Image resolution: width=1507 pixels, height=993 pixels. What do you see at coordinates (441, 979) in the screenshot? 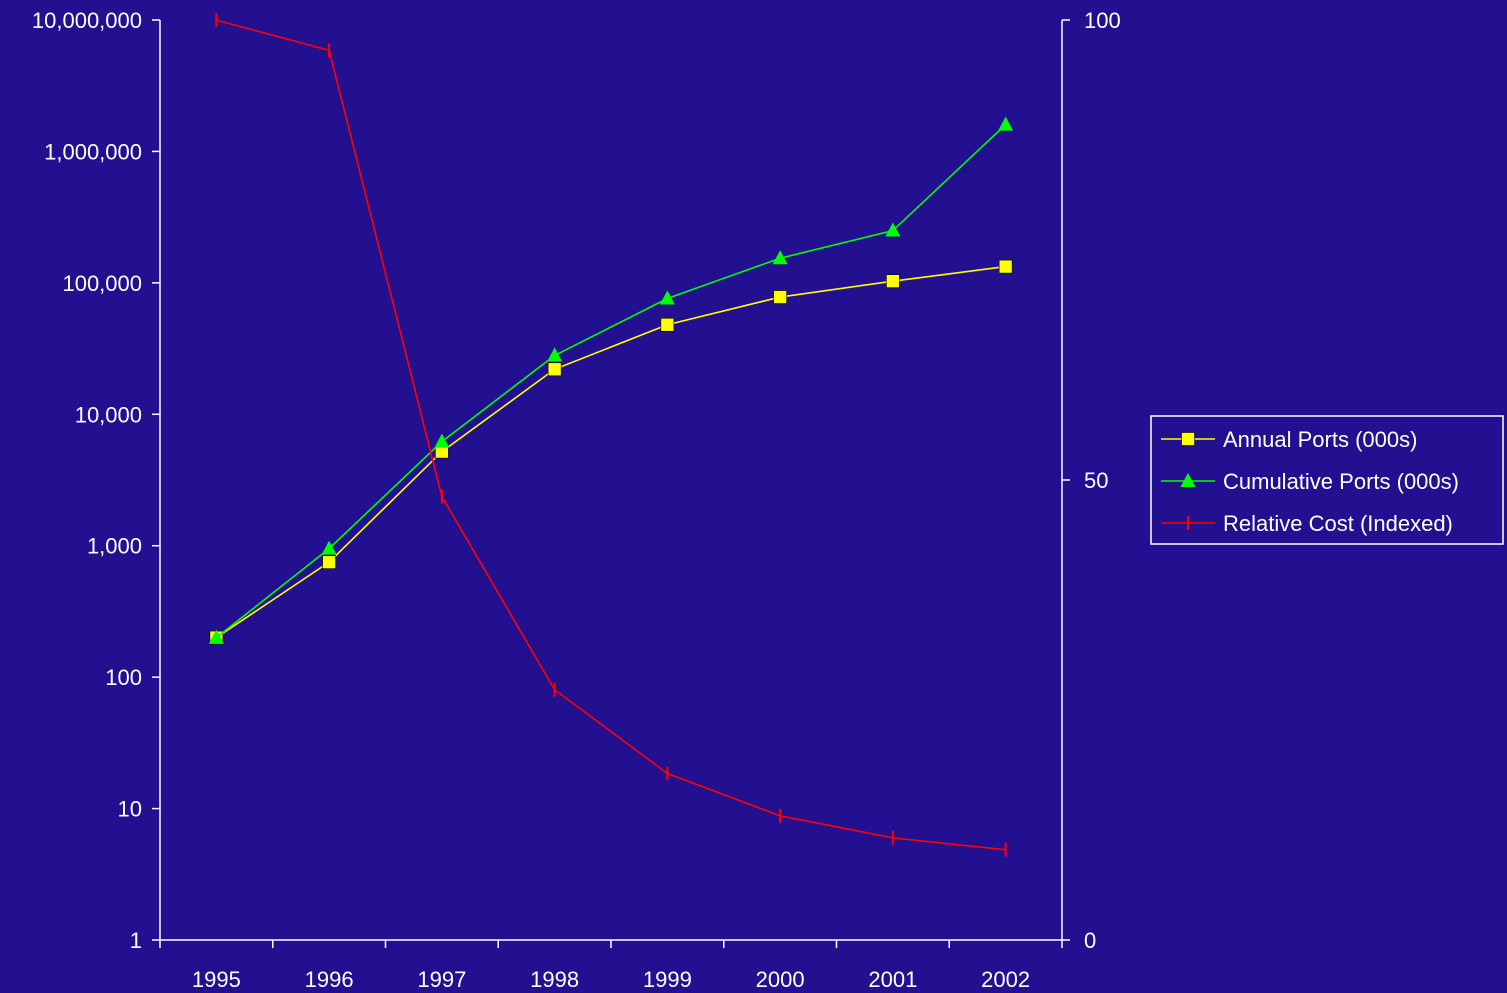
I see `x-tick-label: 1997` at bounding box center [441, 979].